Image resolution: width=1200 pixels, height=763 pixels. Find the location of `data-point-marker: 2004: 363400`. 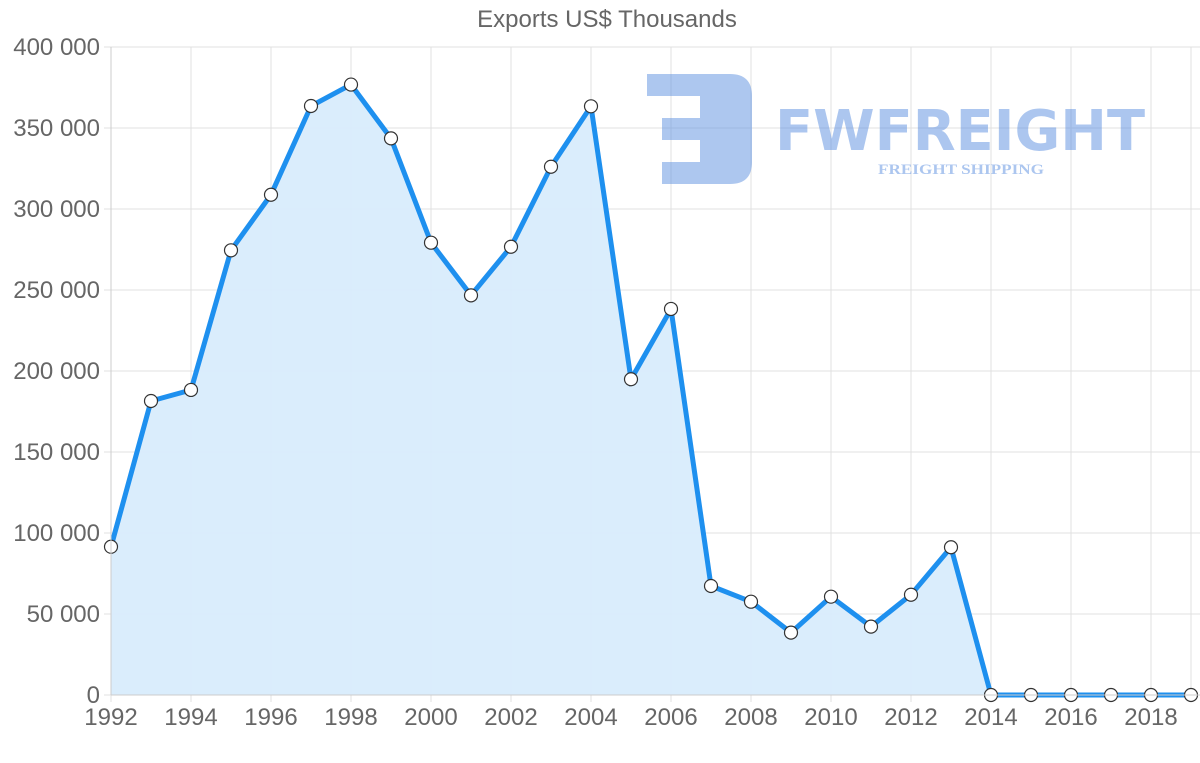

data-point-marker: 2004: 363400 is located at coordinates (591, 106).